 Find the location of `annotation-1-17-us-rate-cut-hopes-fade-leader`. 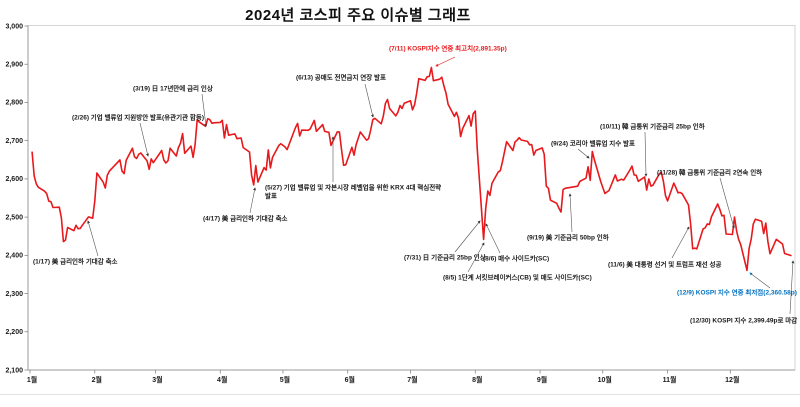

annotation-1-17-us-rate-cut-hopes-fade-leader is located at coordinates (93, 238).